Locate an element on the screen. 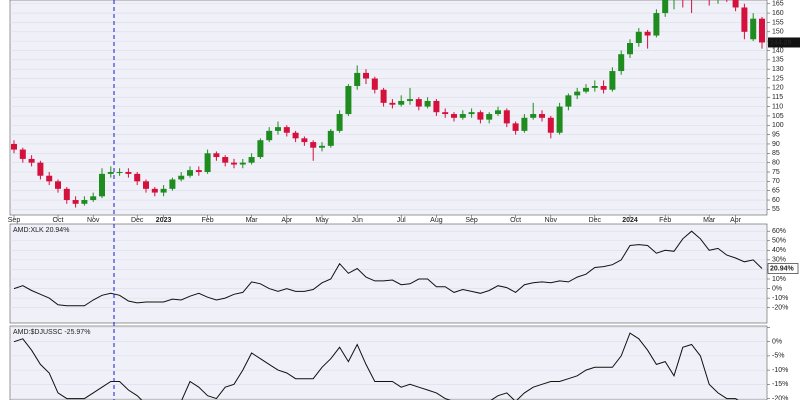  y-tick-label: -20% is located at coordinates (780, 308).